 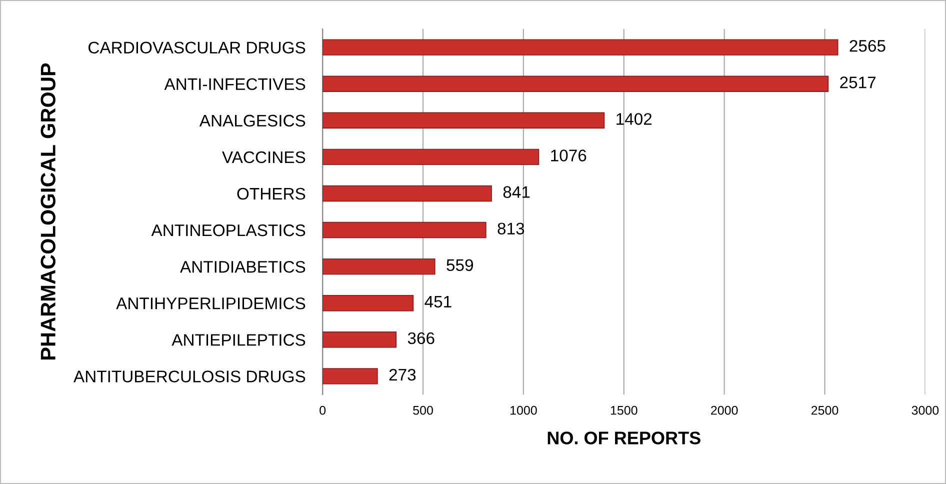 What do you see at coordinates (48, 211) in the screenshot?
I see `y-axis-title: PHARMACOLOGICAL GROUP` at bounding box center [48, 211].